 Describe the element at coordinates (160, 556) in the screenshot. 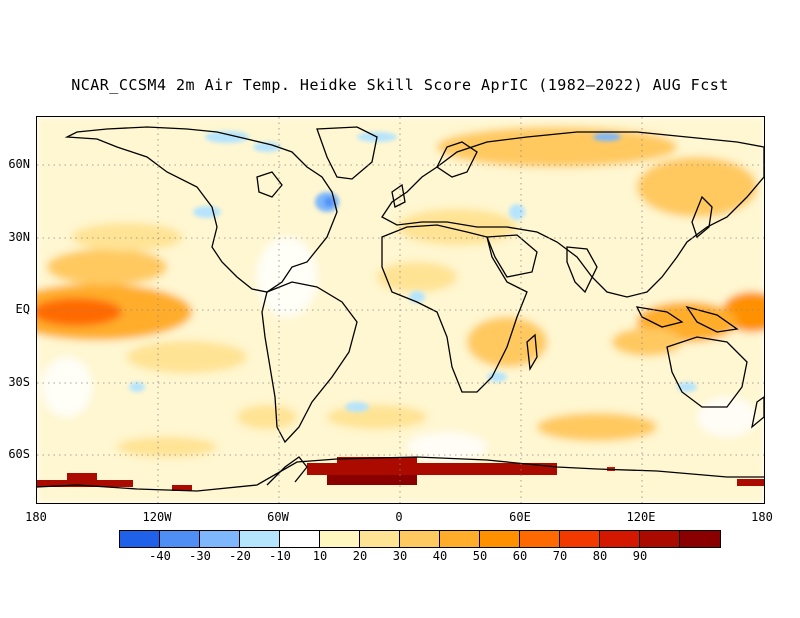

I see `color-legend-label: -40` at that location.